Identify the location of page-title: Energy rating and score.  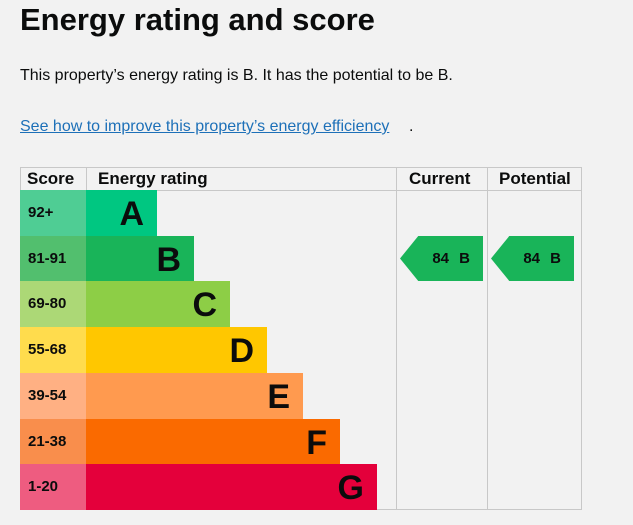
(197, 19).